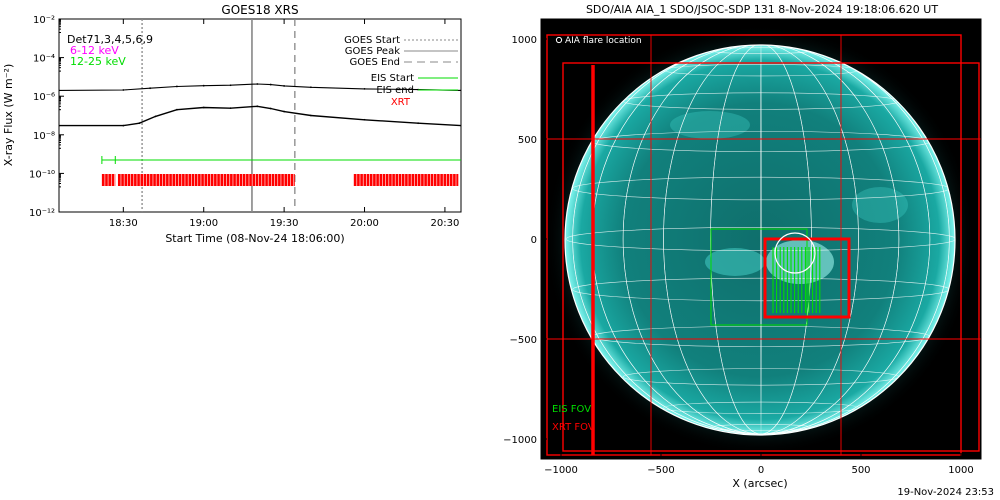 The height and width of the screenshot is (500, 1000). Describe the element at coordinates (759, 277) in the screenshot. I see `eis-fov-box` at that location.